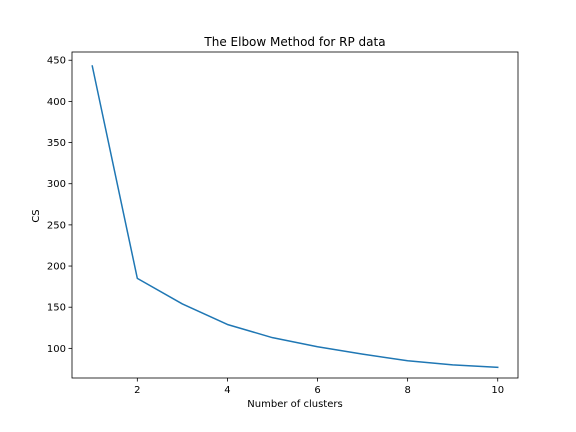 This screenshot has height=432, width=576. I want to click on x-tick-label: 6, so click(317, 390).